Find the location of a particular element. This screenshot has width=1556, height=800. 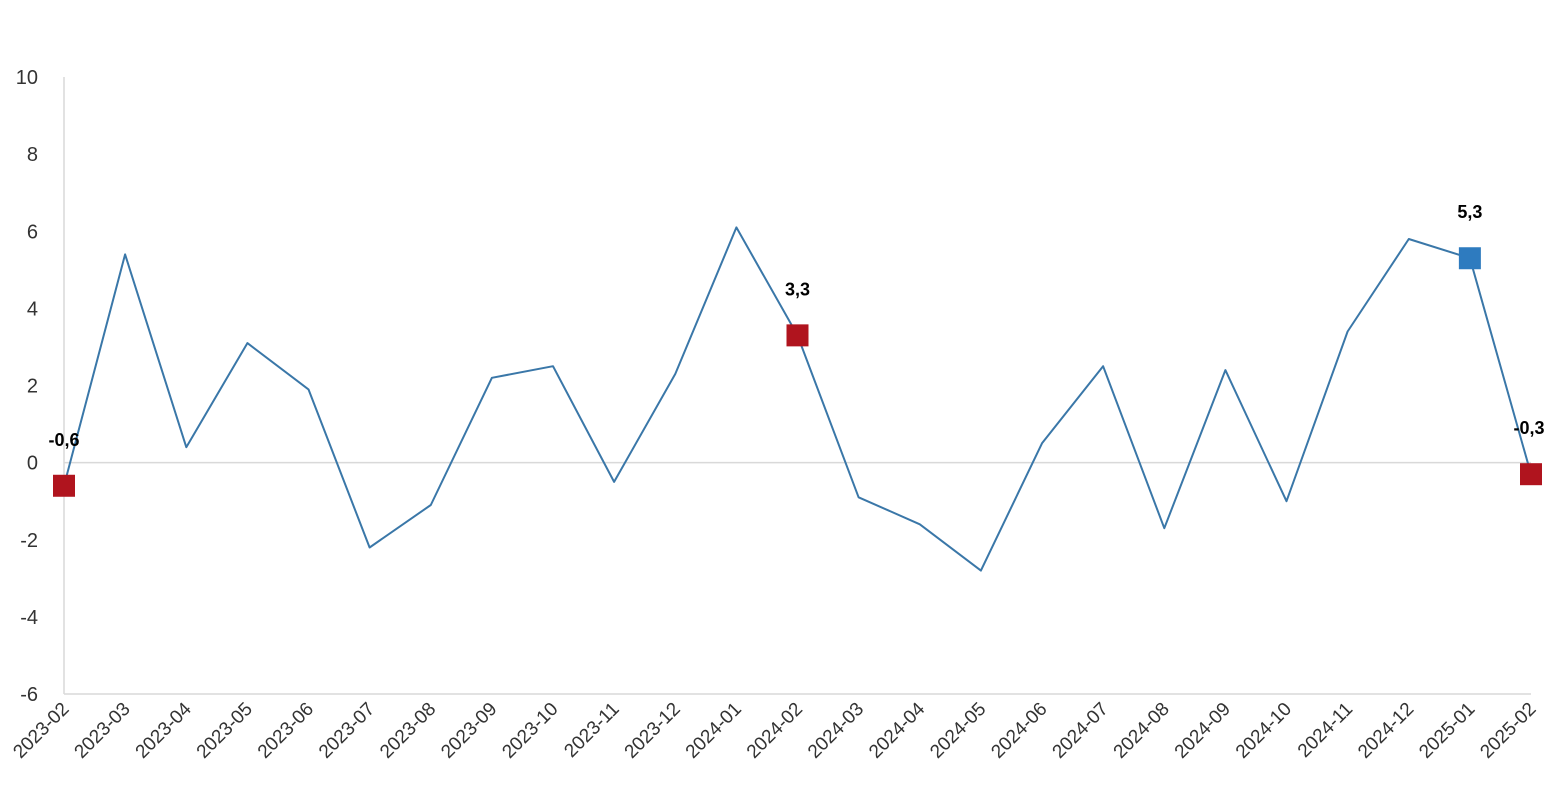

x-tick-label: 2024-12 is located at coordinates (1386, 731).